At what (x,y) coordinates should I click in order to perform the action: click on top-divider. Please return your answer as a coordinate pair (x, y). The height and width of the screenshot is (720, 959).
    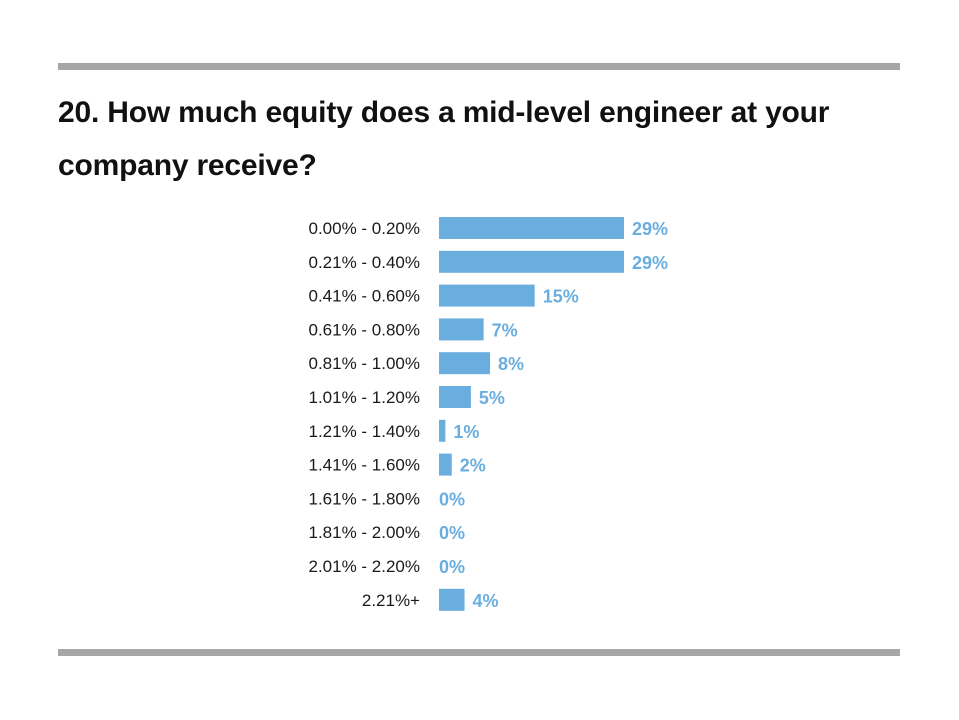
    Looking at the image, I should click on (479, 66).